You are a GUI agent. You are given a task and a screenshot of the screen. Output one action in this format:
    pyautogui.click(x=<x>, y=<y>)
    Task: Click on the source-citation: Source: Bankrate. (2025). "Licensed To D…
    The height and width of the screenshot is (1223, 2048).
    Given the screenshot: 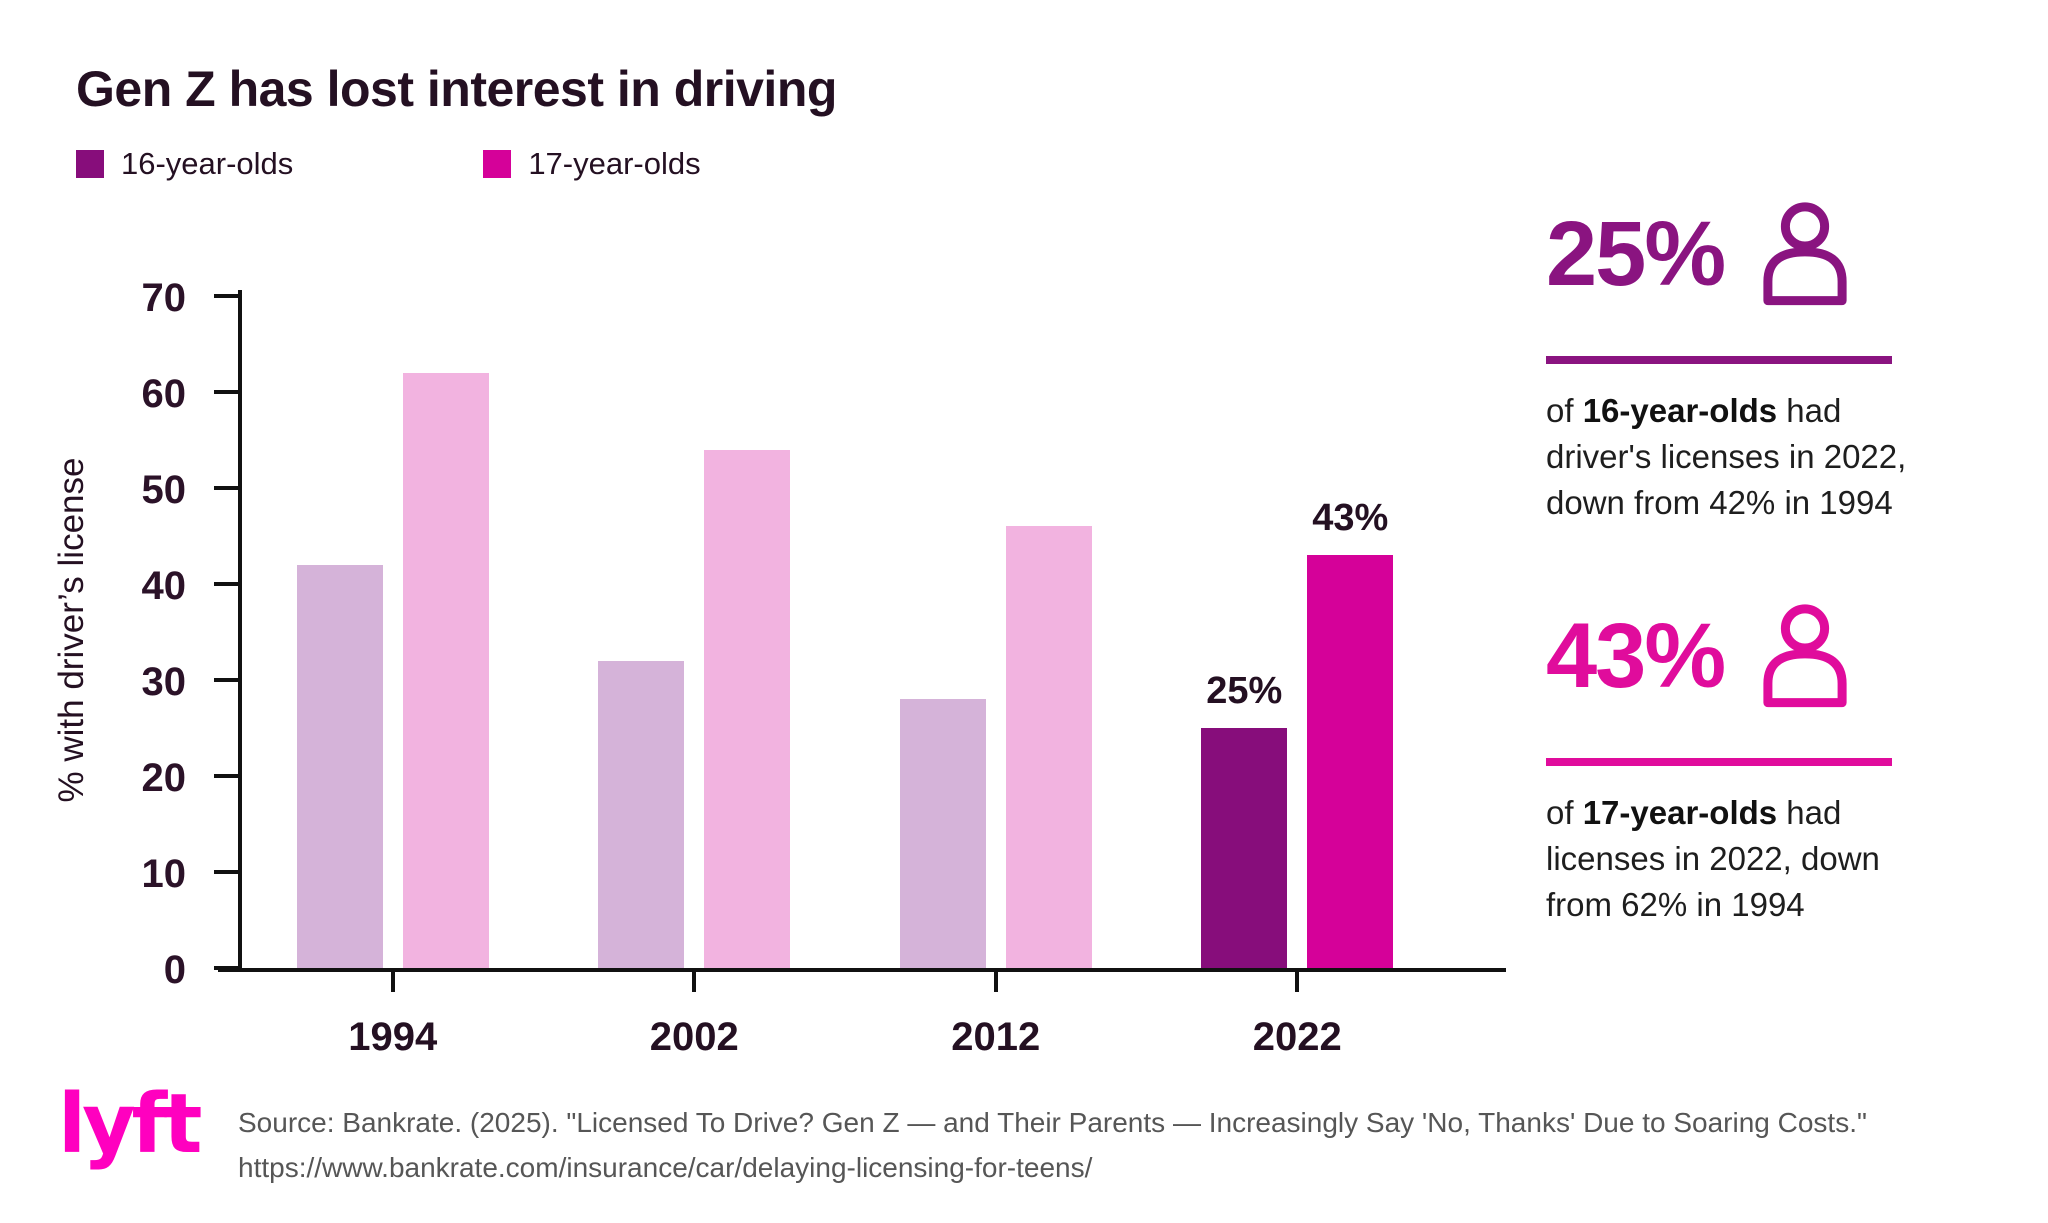 What is the action you would take?
    pyautogui.click(x=1052, y=1122)
    